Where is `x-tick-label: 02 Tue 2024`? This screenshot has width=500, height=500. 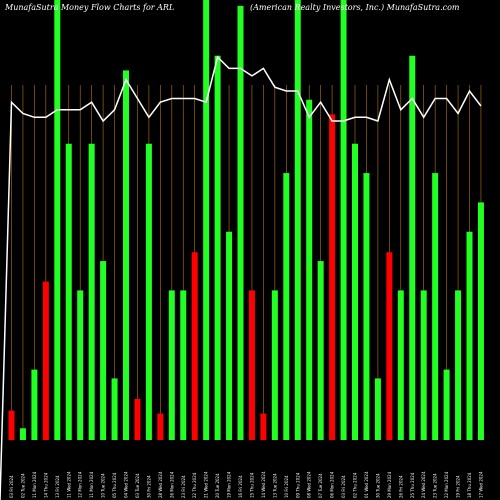
x-tick-label: 02 Tue 2024 is located at coordinates (22, 485).